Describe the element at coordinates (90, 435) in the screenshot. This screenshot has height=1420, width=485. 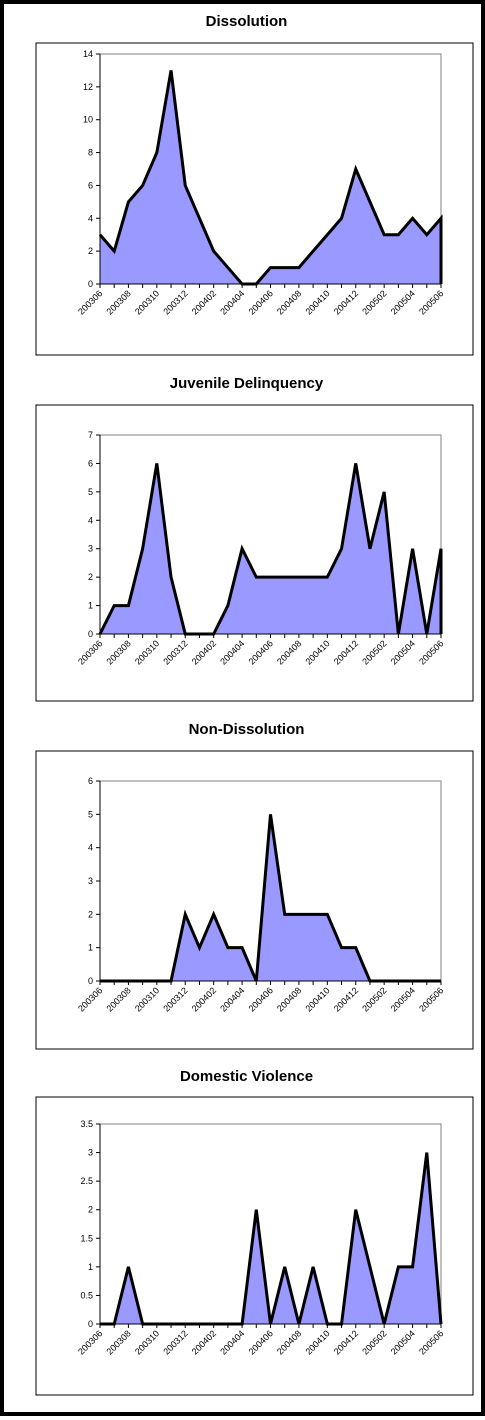
I see `y-tick-label: 7` at that location.